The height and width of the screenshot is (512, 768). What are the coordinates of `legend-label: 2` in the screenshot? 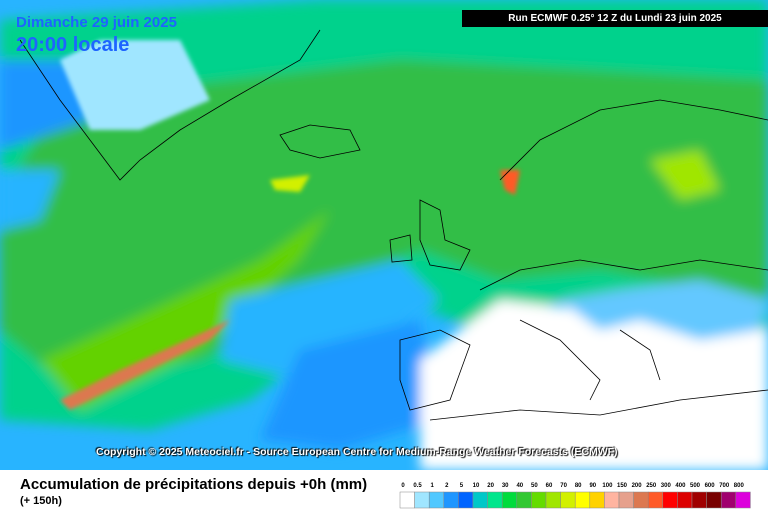 It's located at (447, 486).